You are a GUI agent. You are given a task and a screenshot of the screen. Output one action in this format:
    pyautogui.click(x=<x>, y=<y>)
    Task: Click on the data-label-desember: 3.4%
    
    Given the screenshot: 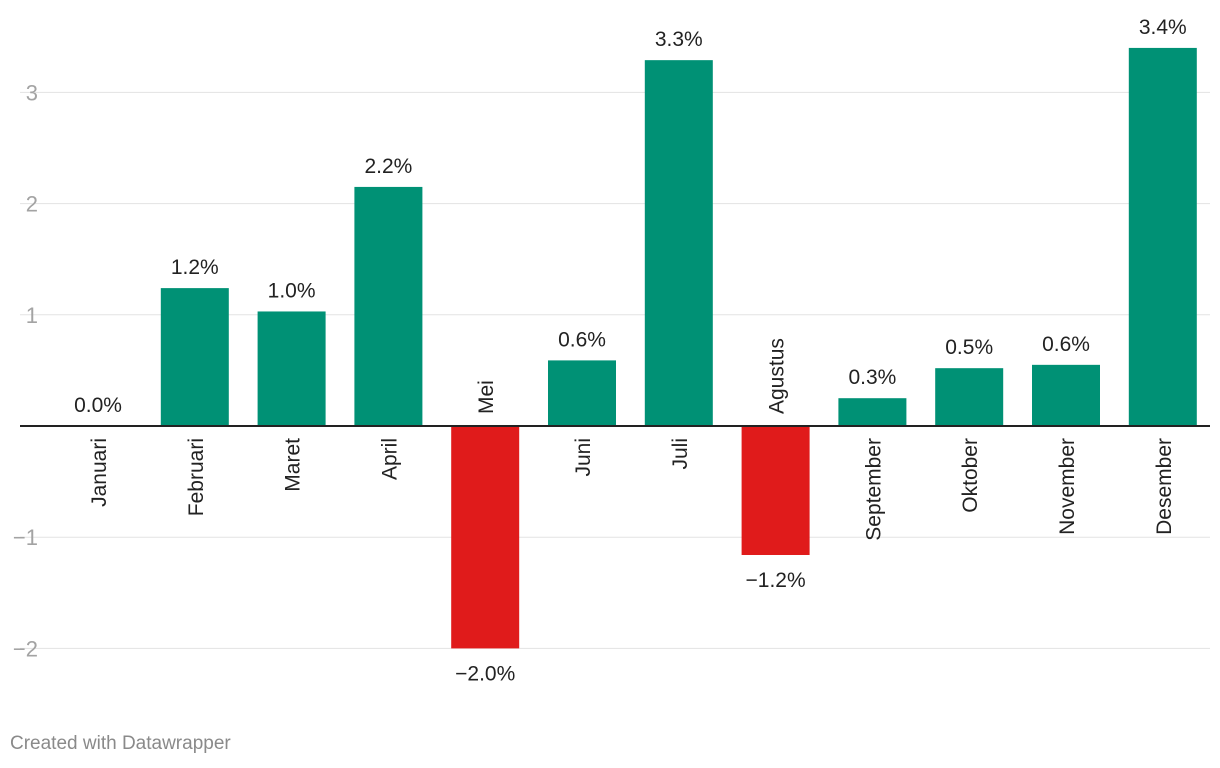 What is the action you would take?
    pyautogui.click(x=1163, y=27)
    